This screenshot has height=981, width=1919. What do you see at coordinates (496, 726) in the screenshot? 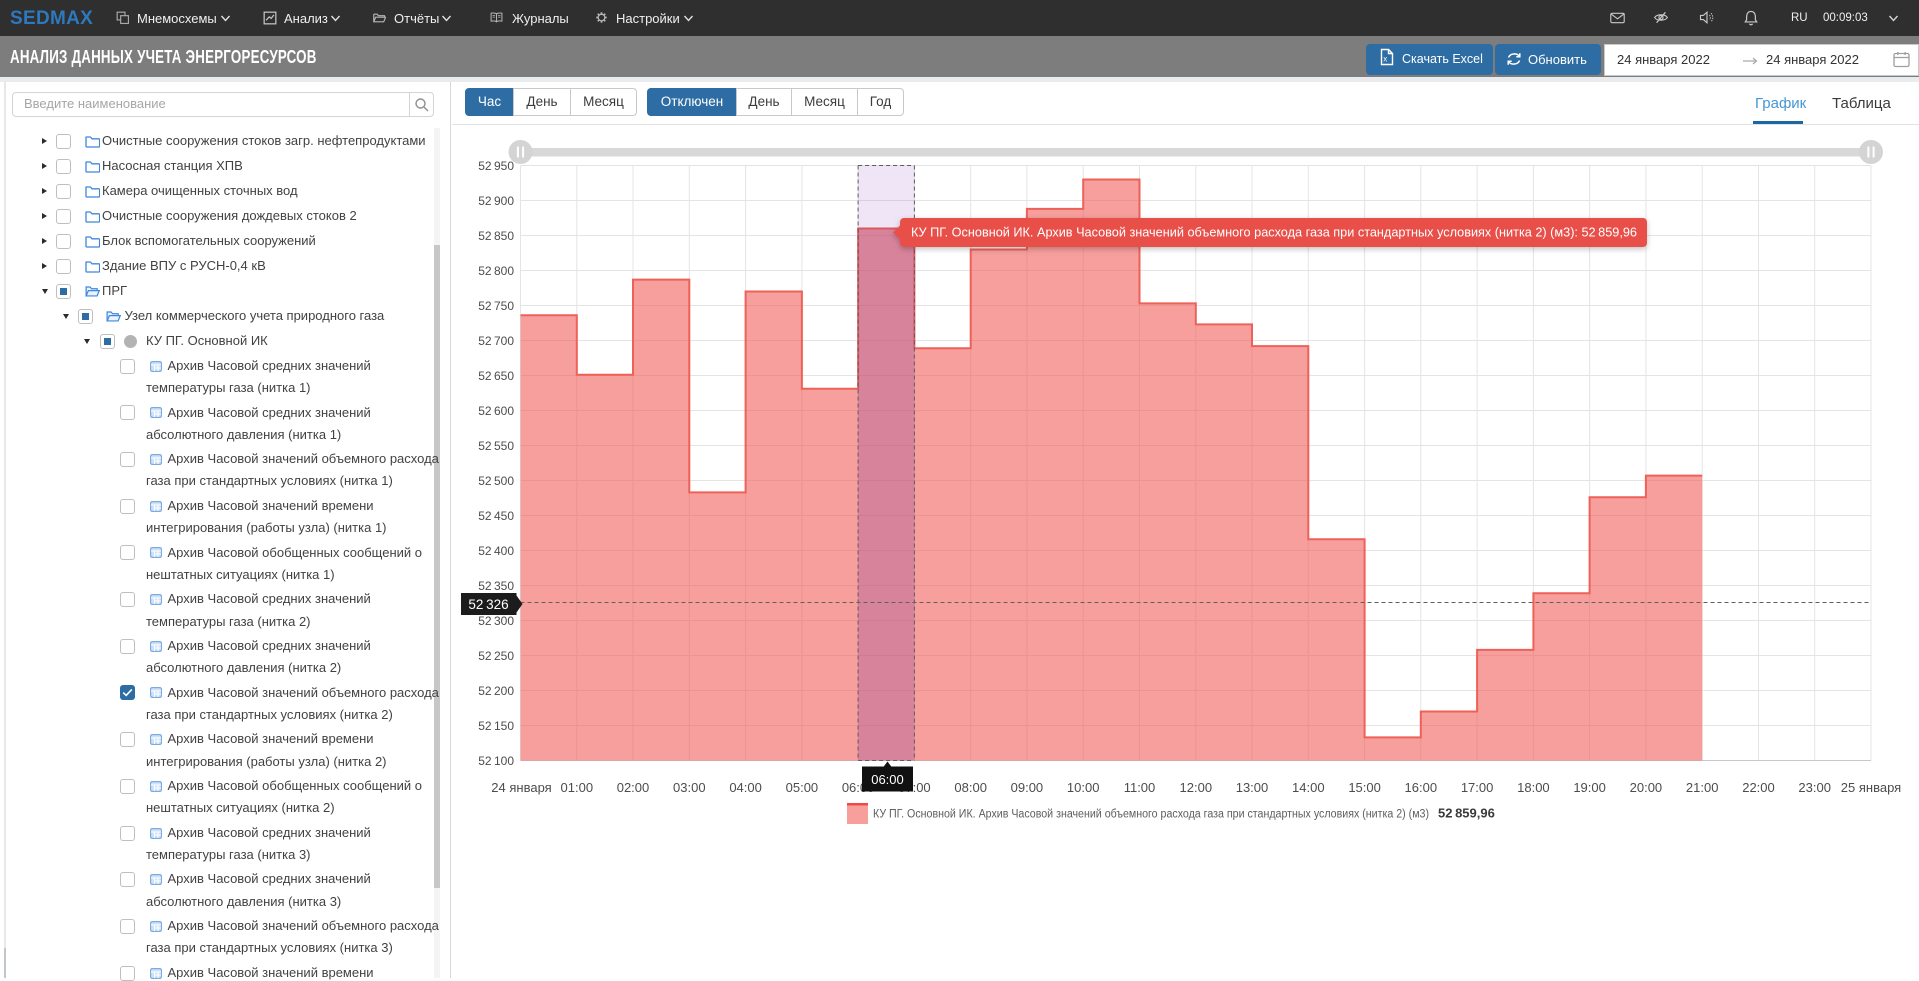
I see `svg-text: 52 150` at bounding box center [496, 726].